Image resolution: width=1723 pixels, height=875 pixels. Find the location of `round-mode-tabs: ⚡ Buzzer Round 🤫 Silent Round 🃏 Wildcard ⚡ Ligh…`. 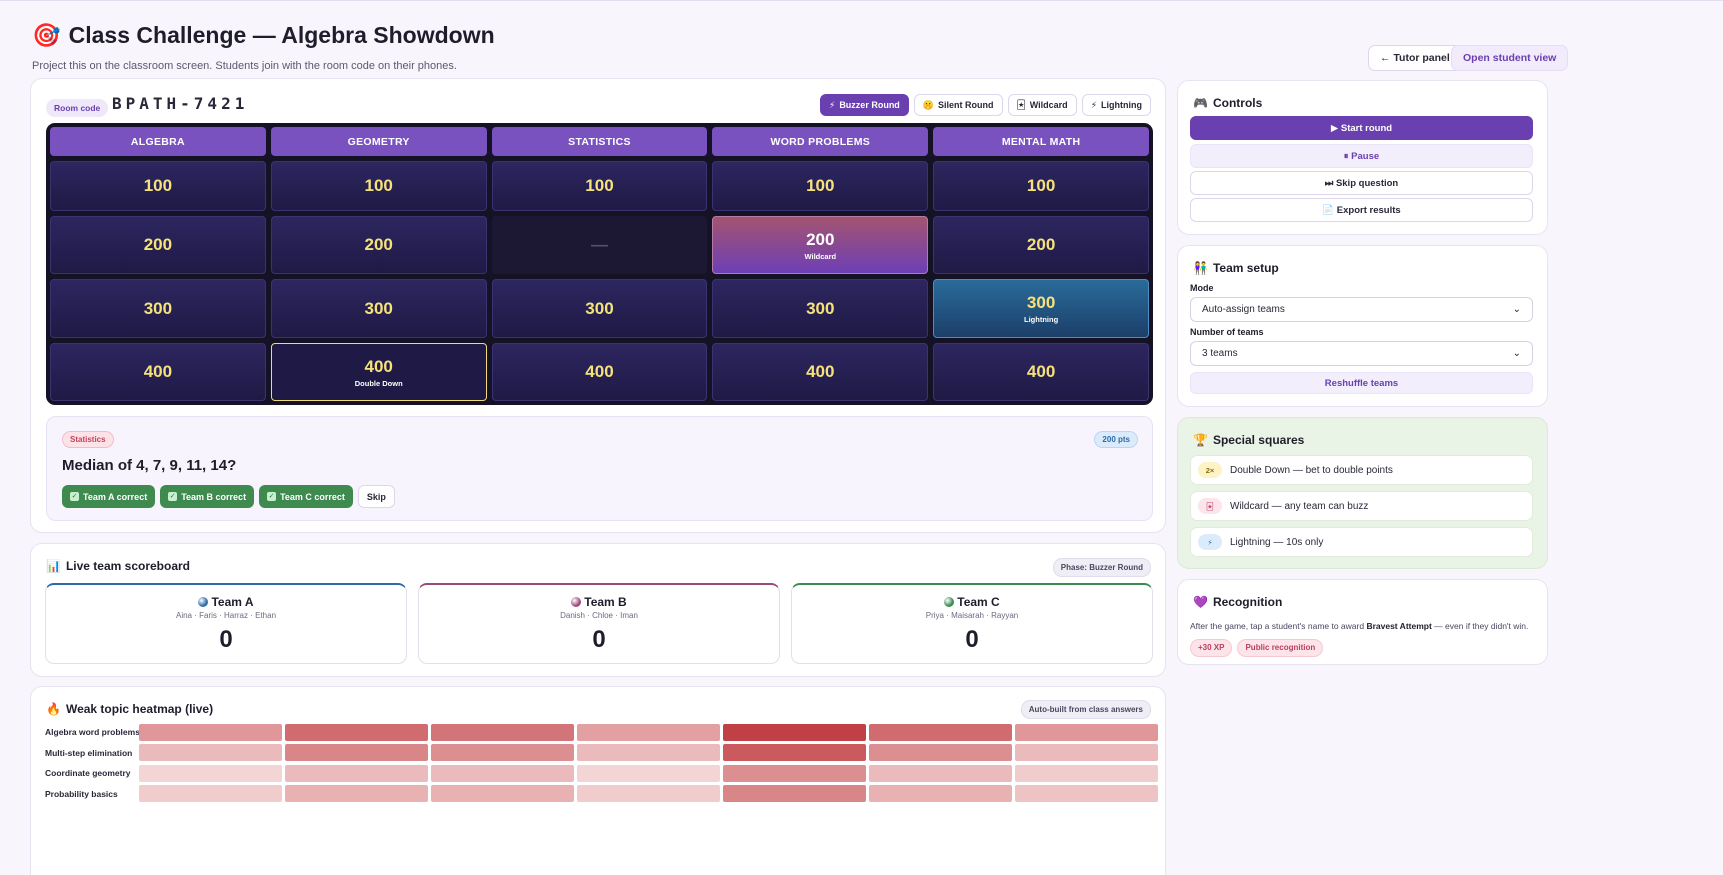

round-mode-tabs: ⚡ Buzzer Round 🤫 Silent Round 🃏 Wildcard ⚡ Ligh… is located at coordinates (985, 105).